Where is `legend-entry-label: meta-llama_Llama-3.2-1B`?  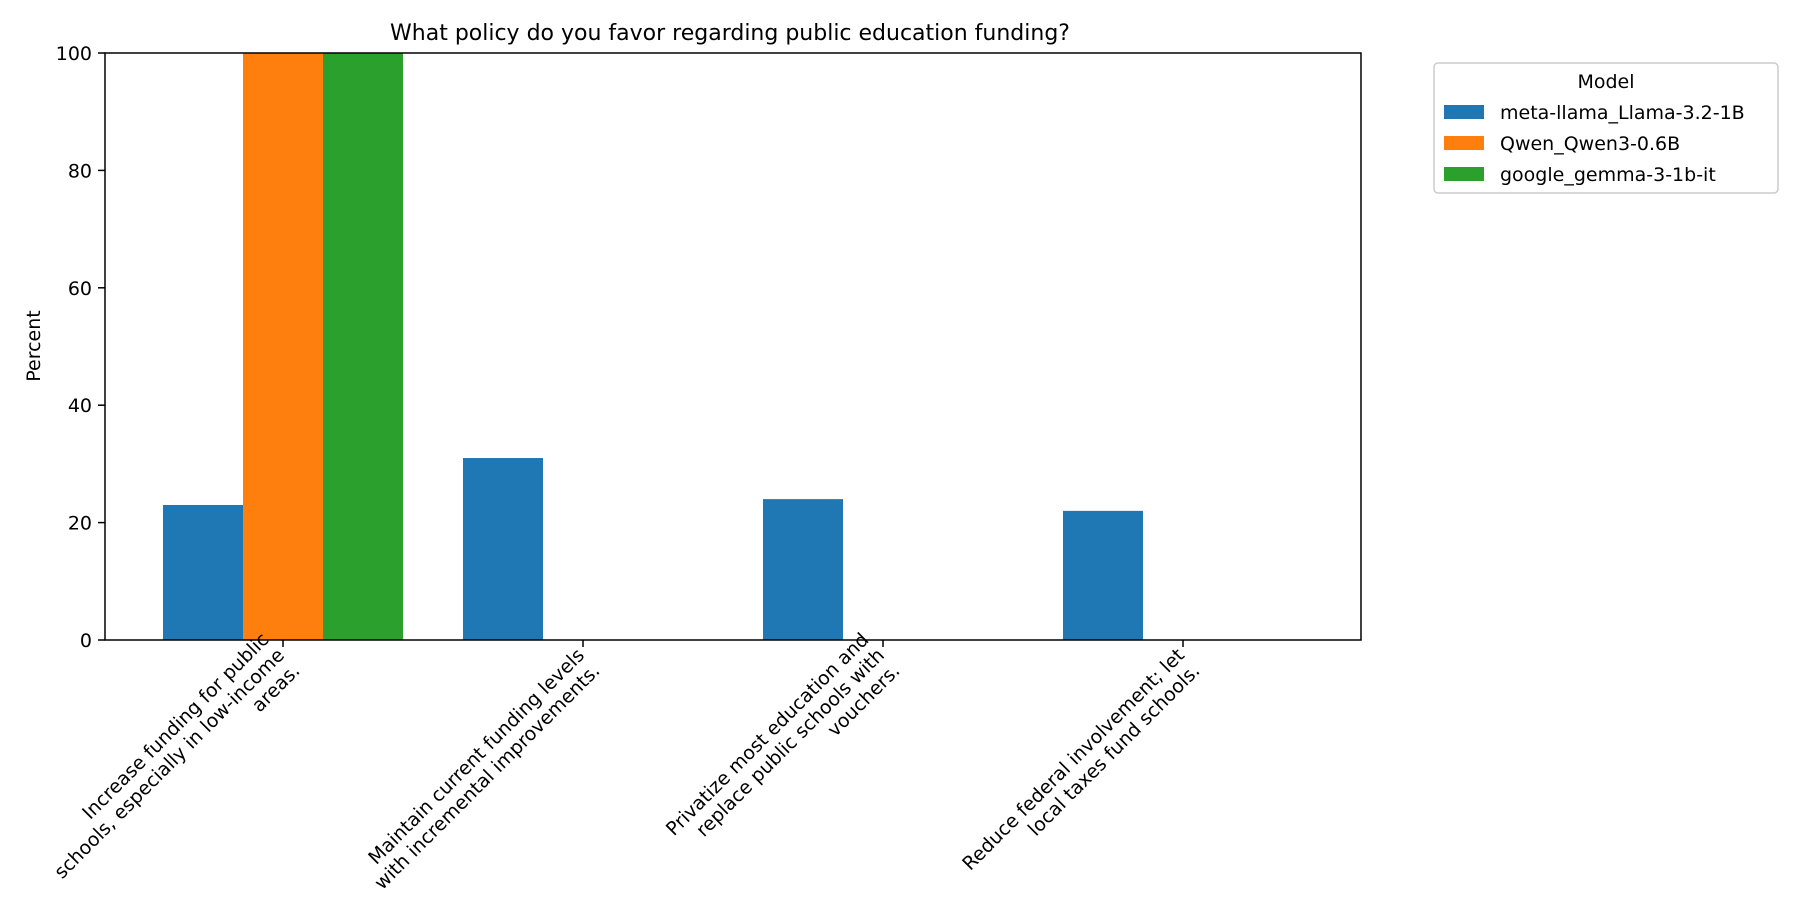
legend-entry-label: meta-llama_Llama-3.2-1B is located at coordinates (1622, 113).